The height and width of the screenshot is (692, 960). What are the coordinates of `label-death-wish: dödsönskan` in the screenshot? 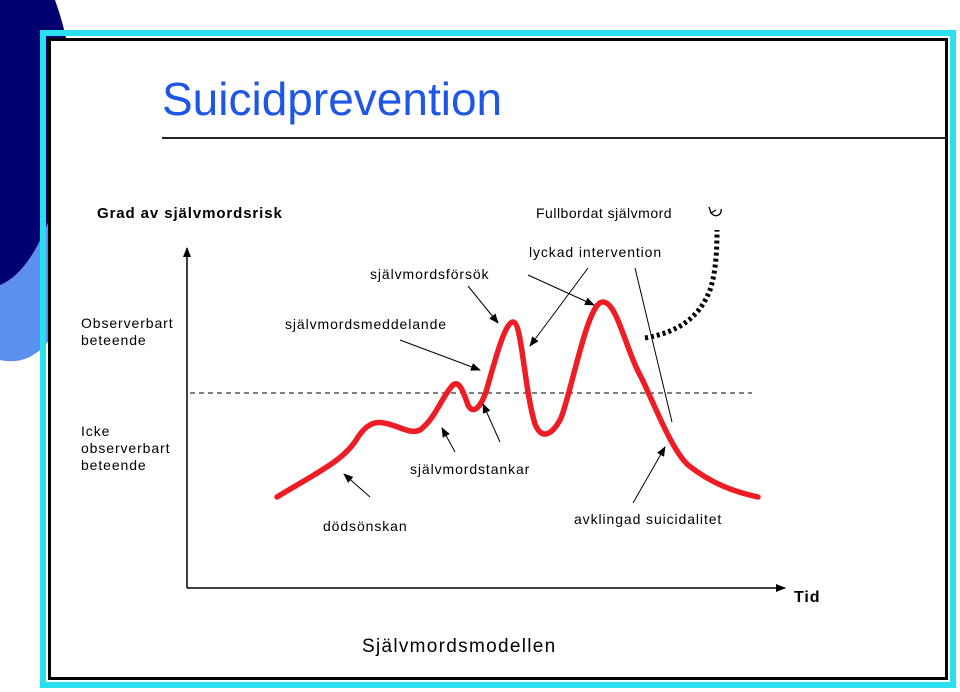 It's located at (365, 526).